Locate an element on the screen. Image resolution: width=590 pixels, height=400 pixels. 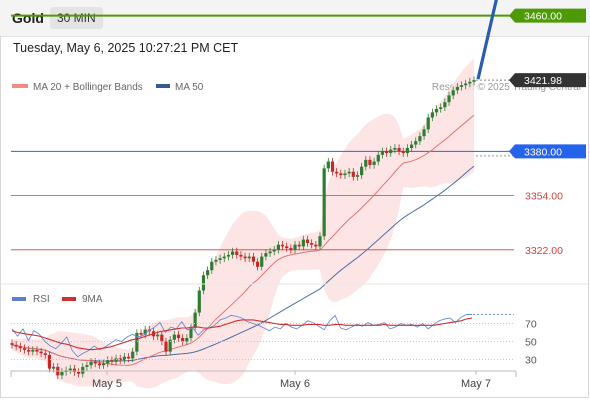
credit-text: Research © 2025 Trading Central is located at coordinates (506, 87).